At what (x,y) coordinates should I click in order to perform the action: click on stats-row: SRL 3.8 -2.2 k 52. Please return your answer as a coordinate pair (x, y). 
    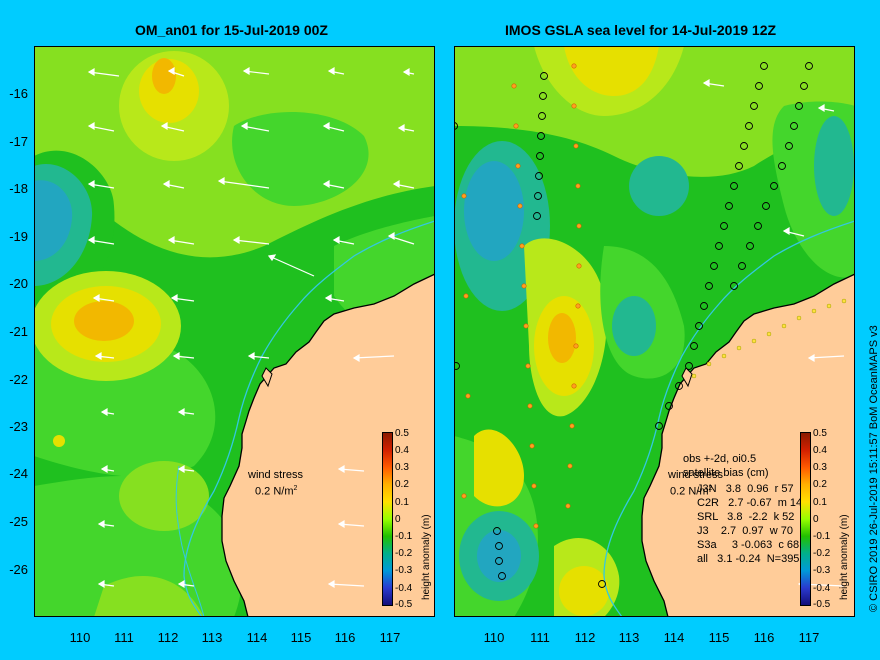
    Looking at the image, I should click on (746, 517).